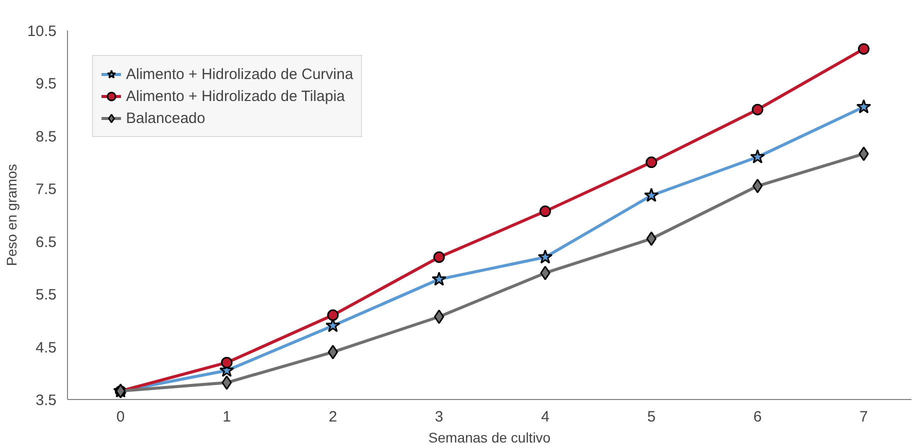  Describe the element at coordinates (46, 242) in the screenshot. I see `y-tick-label: 6.5` at that location.